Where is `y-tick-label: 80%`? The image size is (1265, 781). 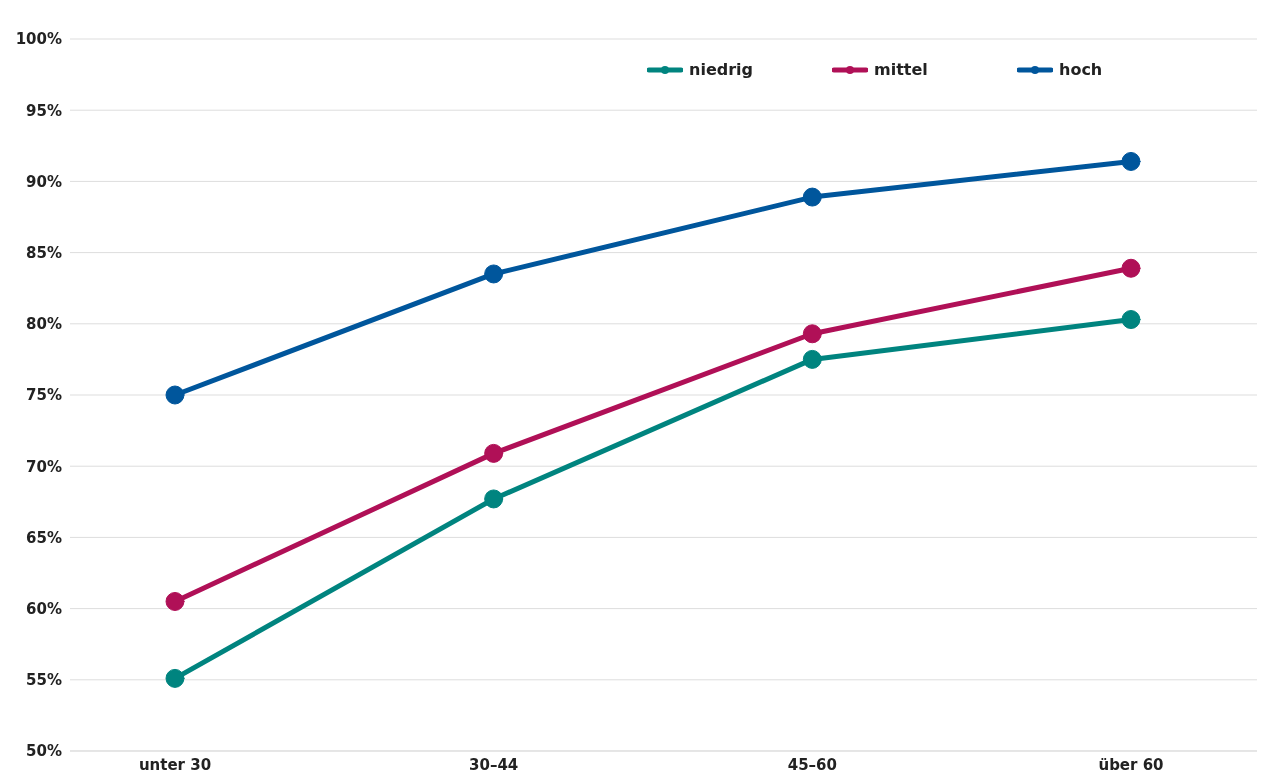
y-tick-label: 80% is located at coordinates (44, 324).